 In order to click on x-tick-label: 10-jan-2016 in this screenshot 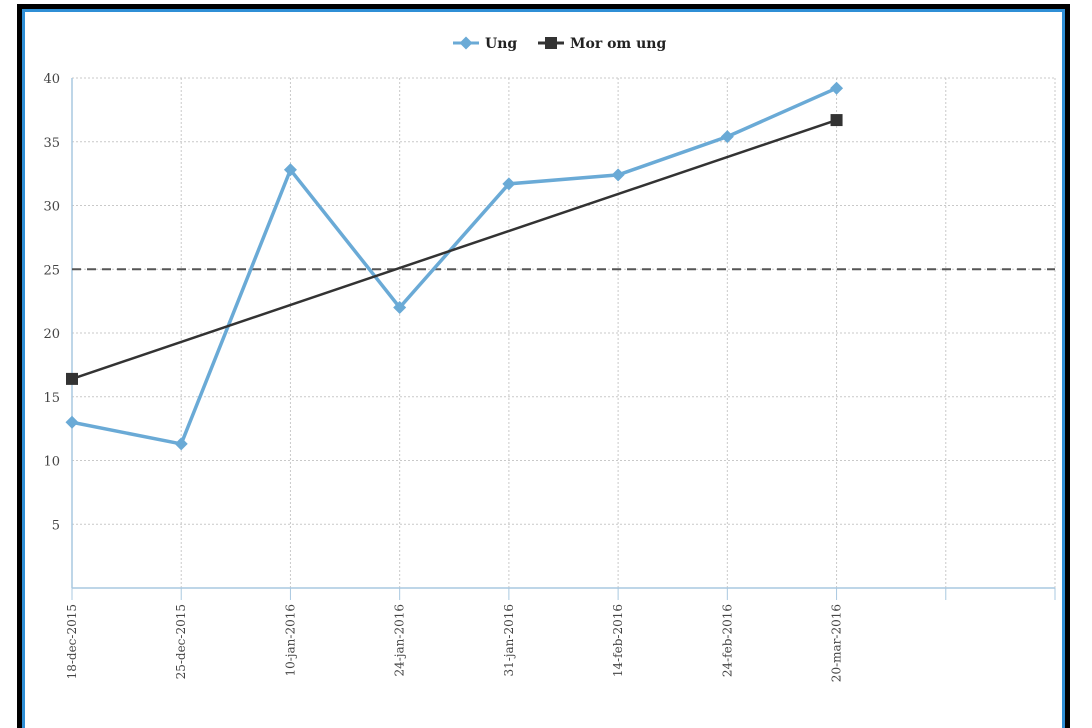, I will do `click(290, 640)`.